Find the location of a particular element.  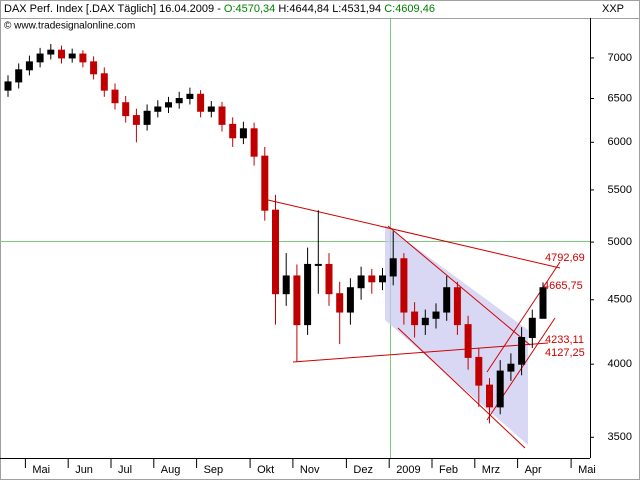

y-tick-label: 4500 is located at coordinates (620, 300).